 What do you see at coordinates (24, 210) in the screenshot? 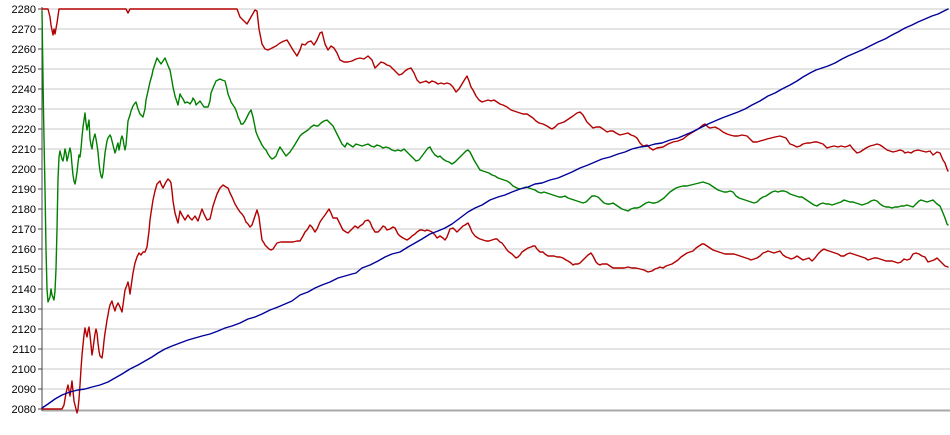
I see `y-axis-label: 2180` at bounding box center [24, 210].